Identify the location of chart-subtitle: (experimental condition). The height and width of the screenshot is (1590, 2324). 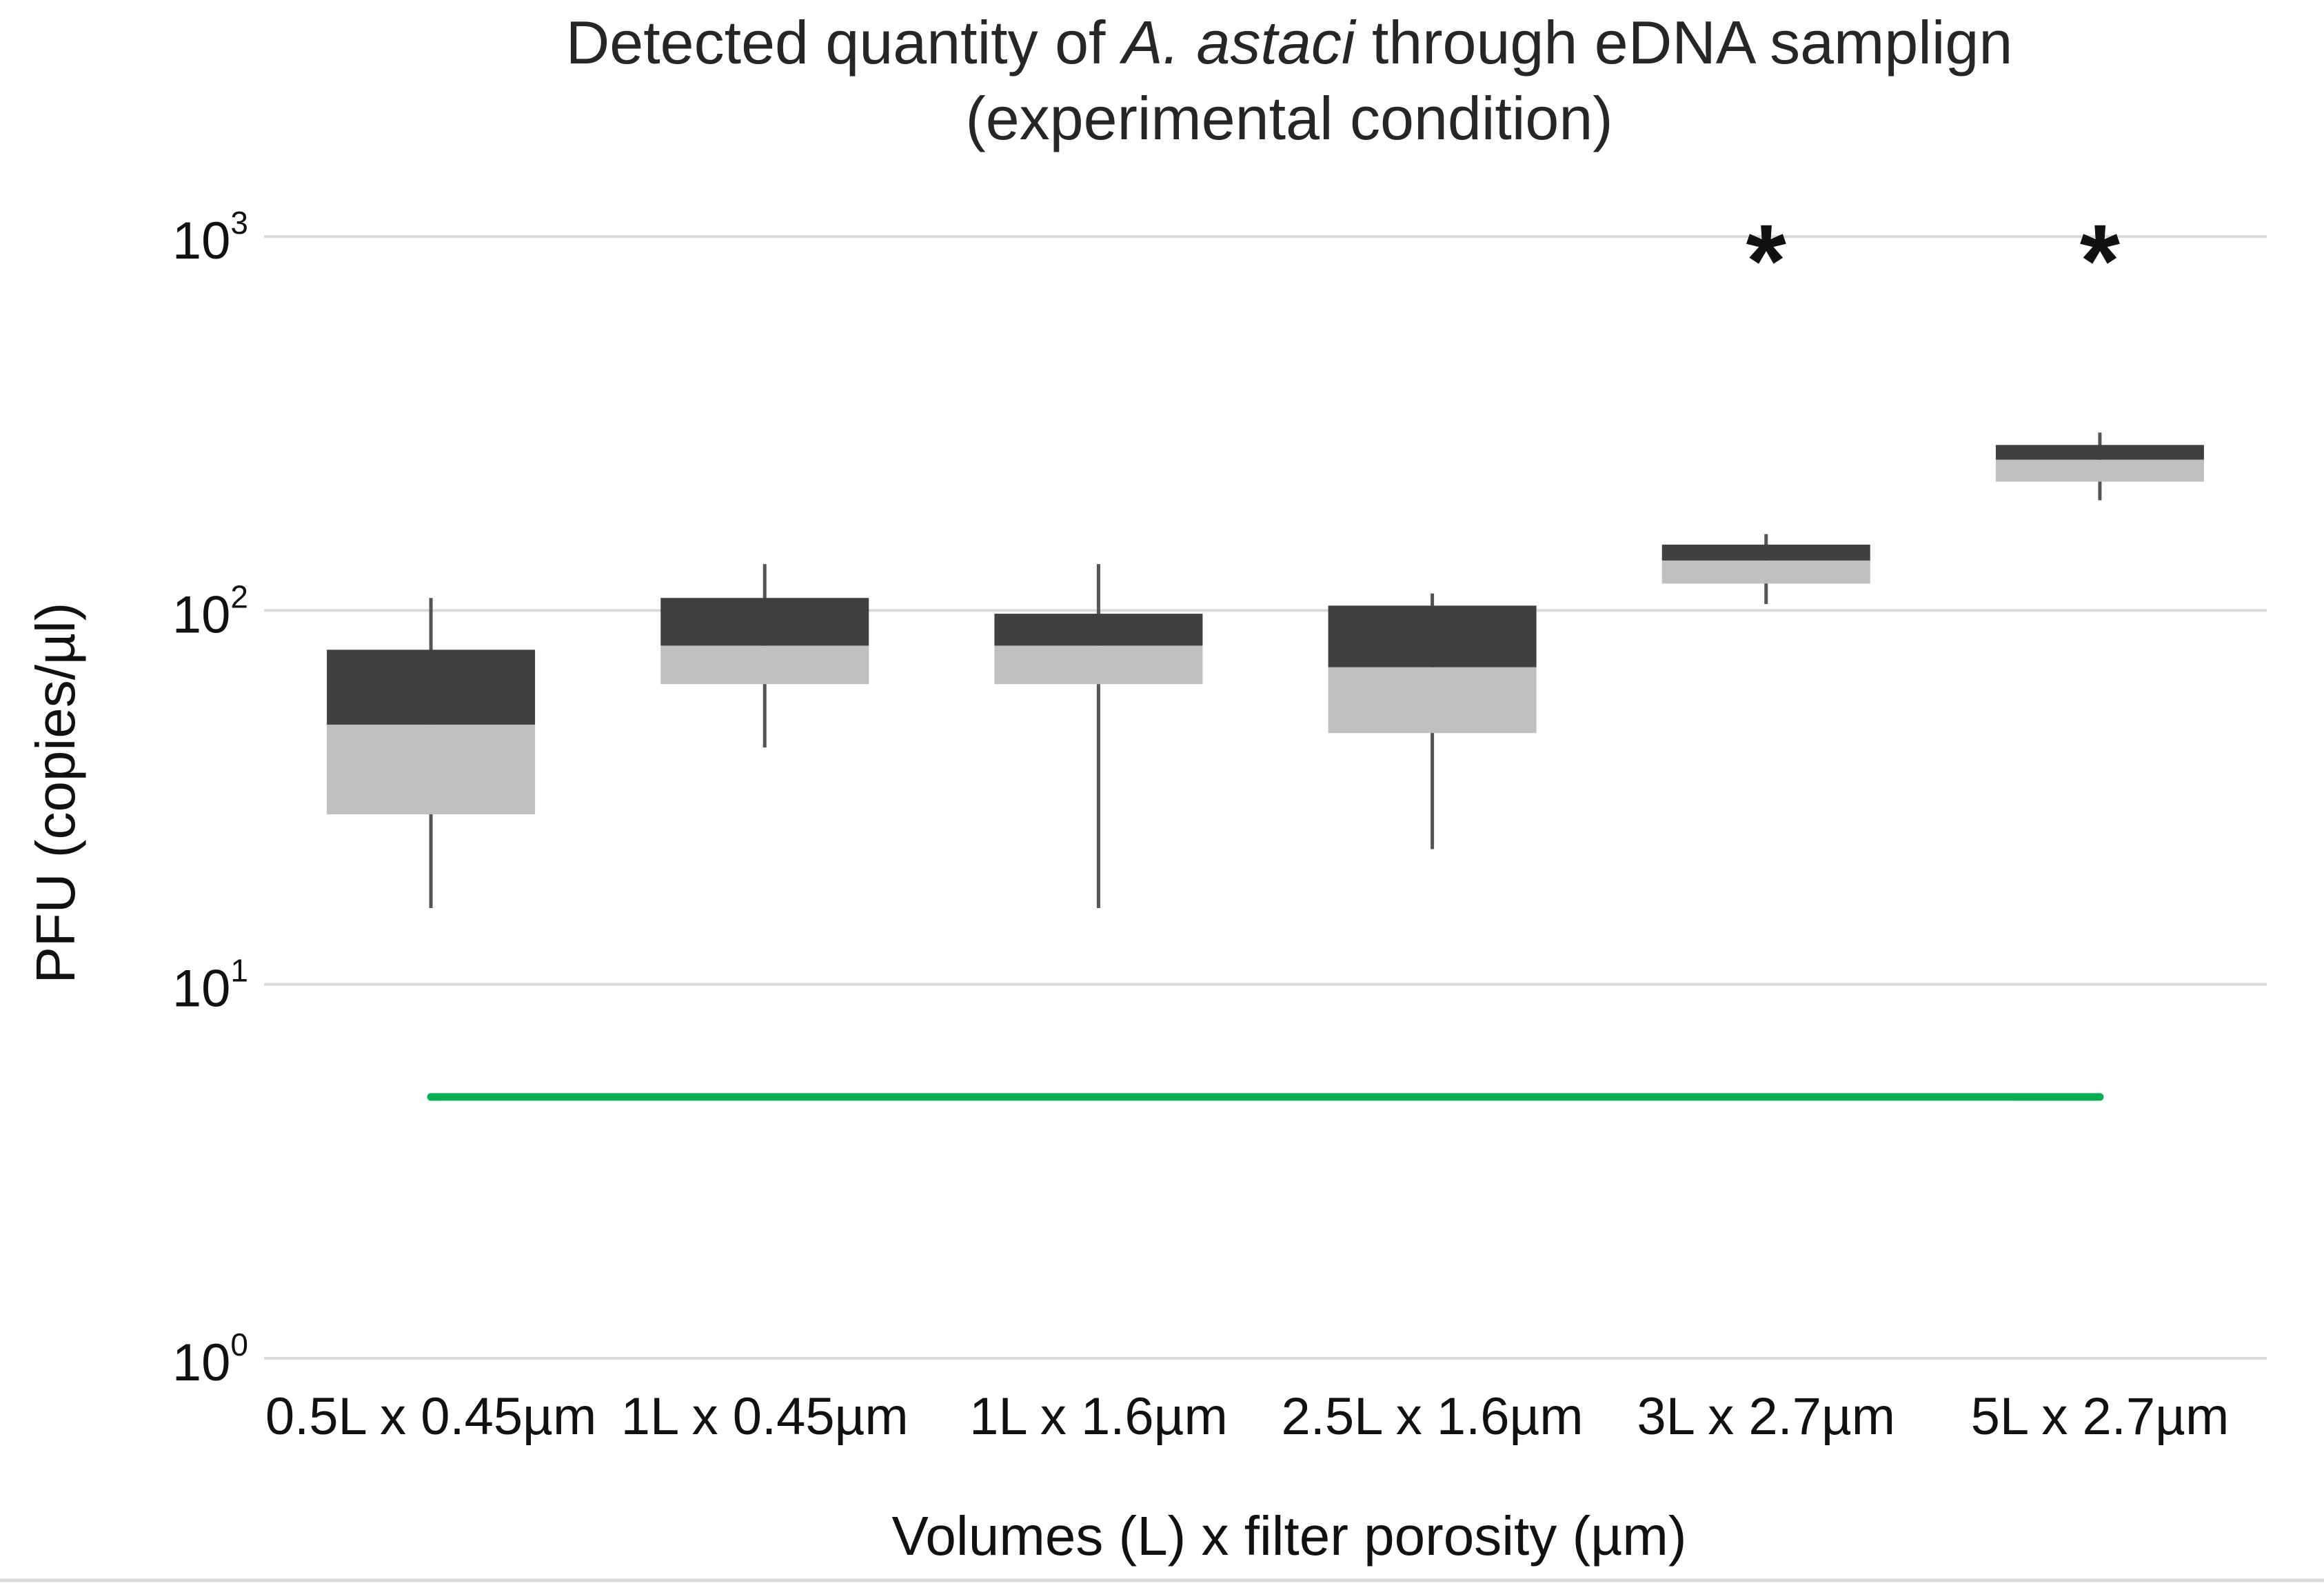
(1289, 118).